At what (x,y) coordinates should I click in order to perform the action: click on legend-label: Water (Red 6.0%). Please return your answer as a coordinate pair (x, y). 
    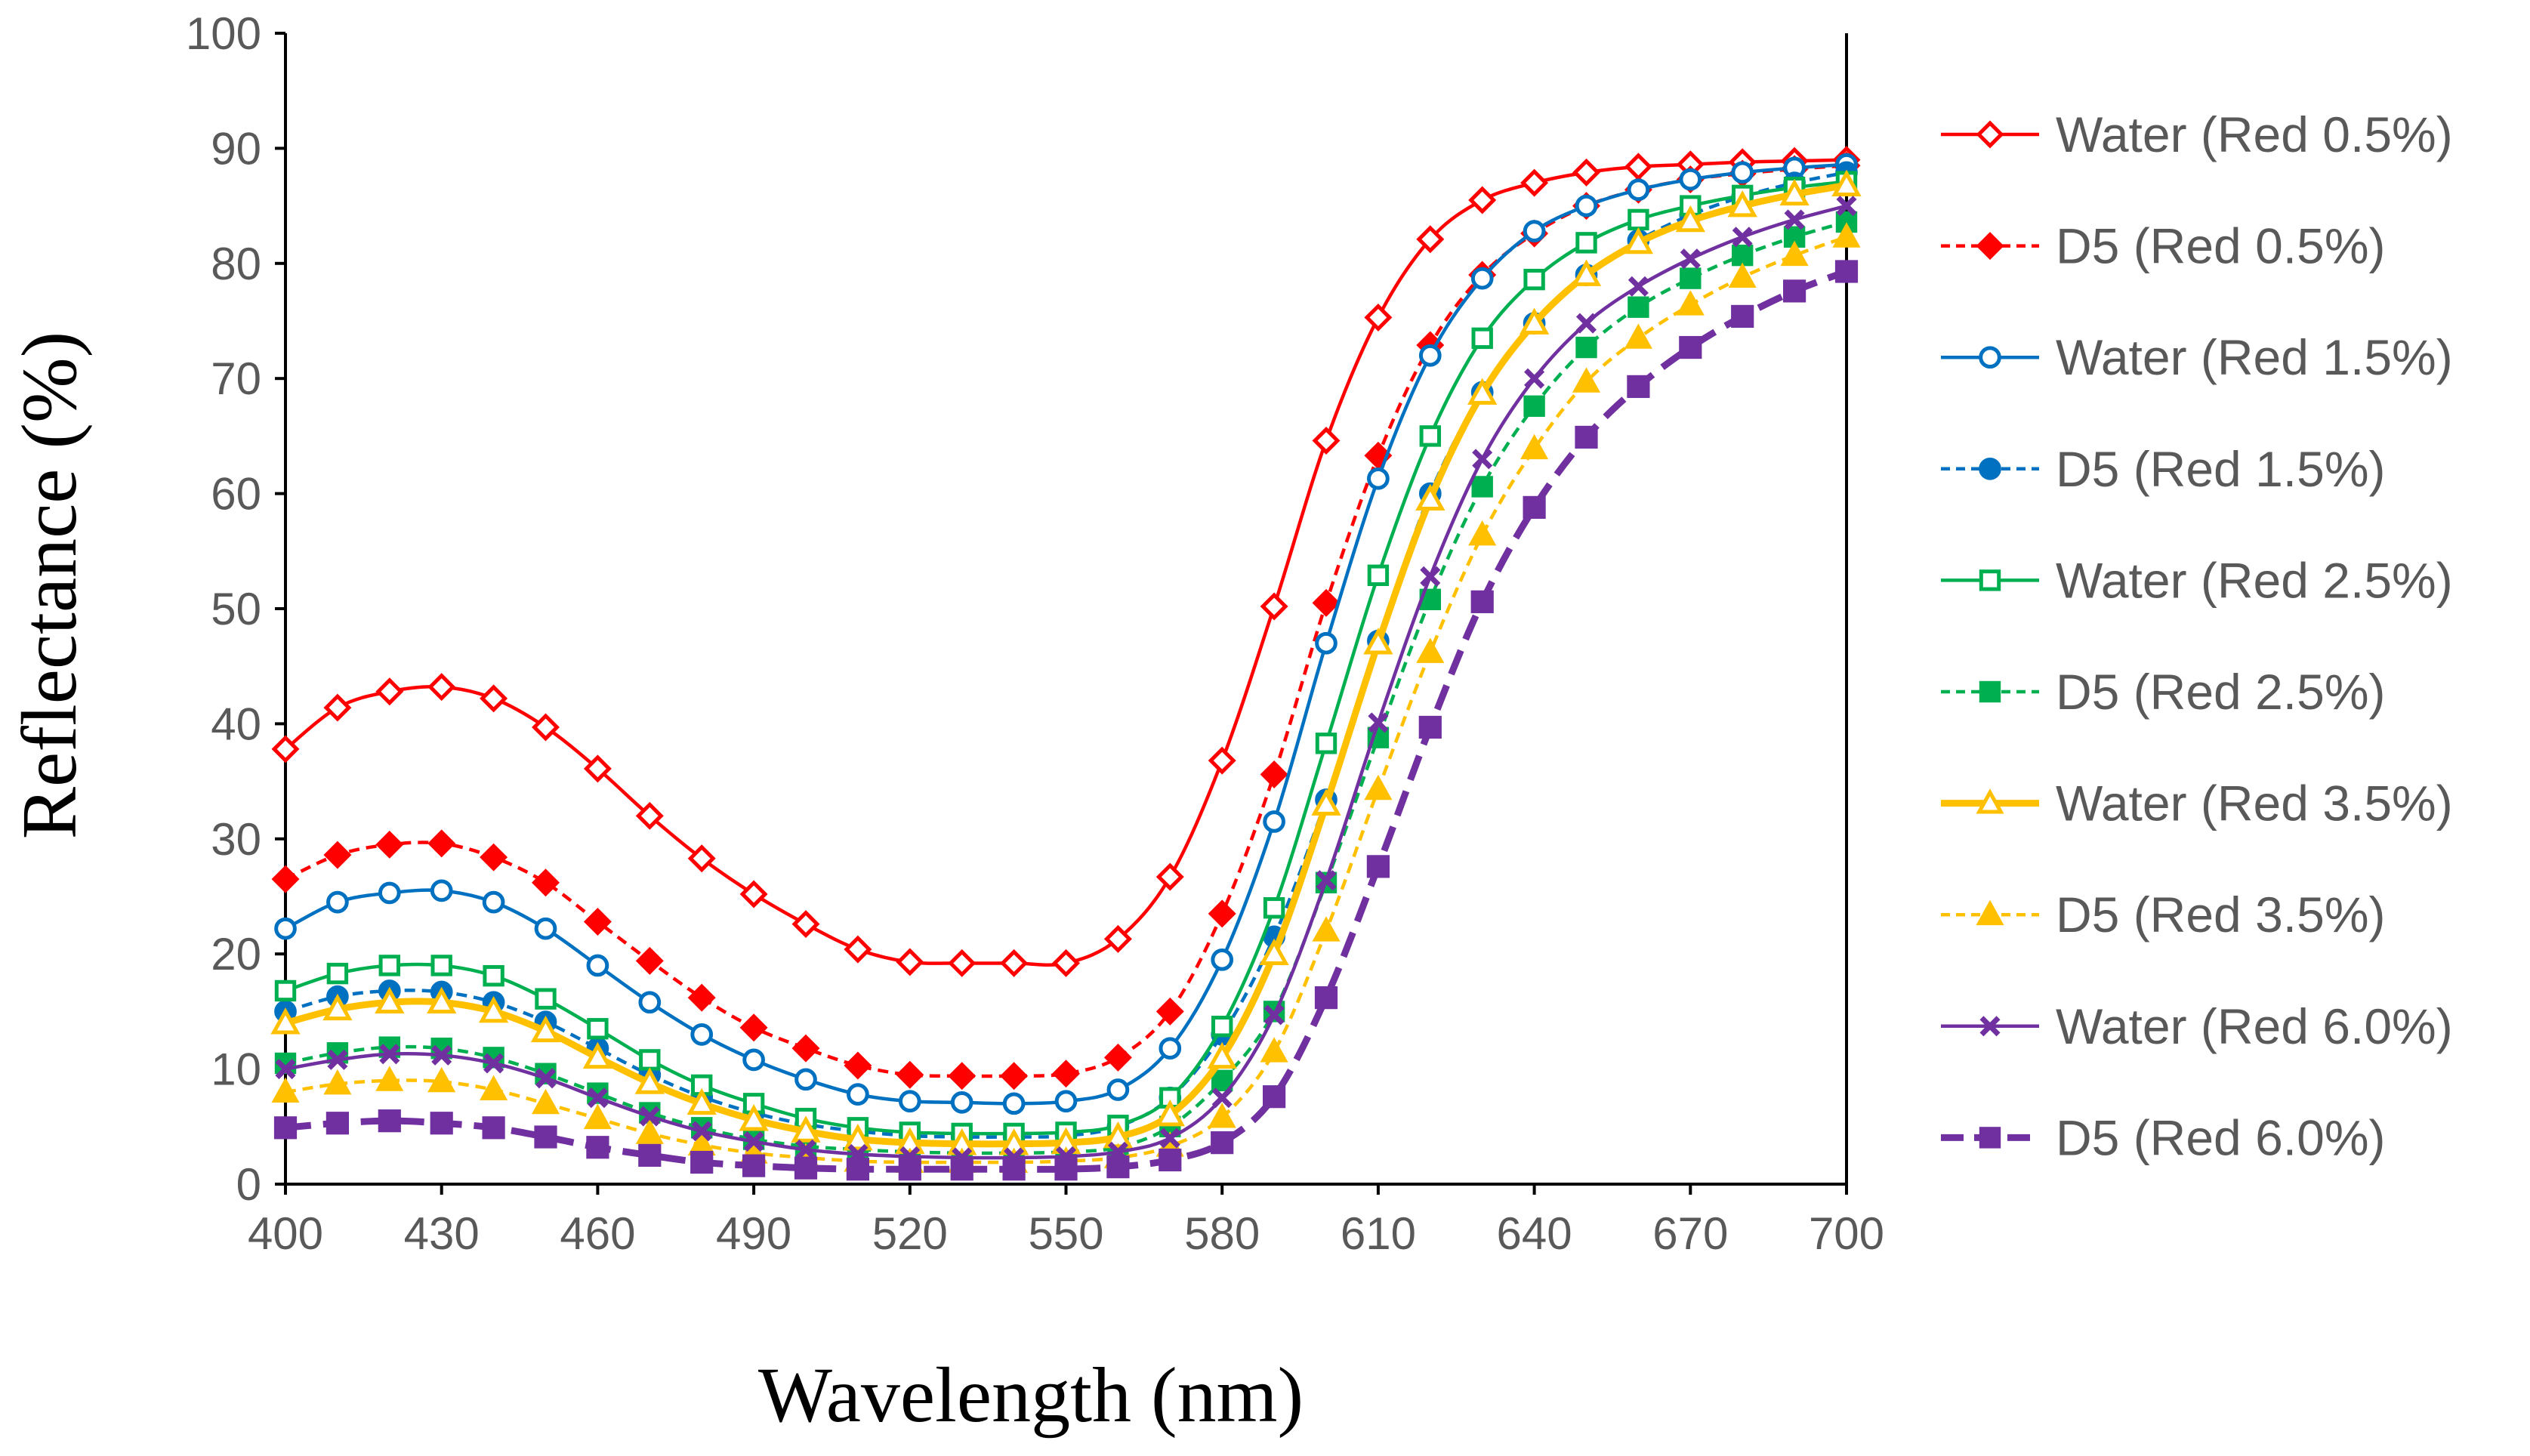
    Looking at the image, I should click on (2254, 1026).